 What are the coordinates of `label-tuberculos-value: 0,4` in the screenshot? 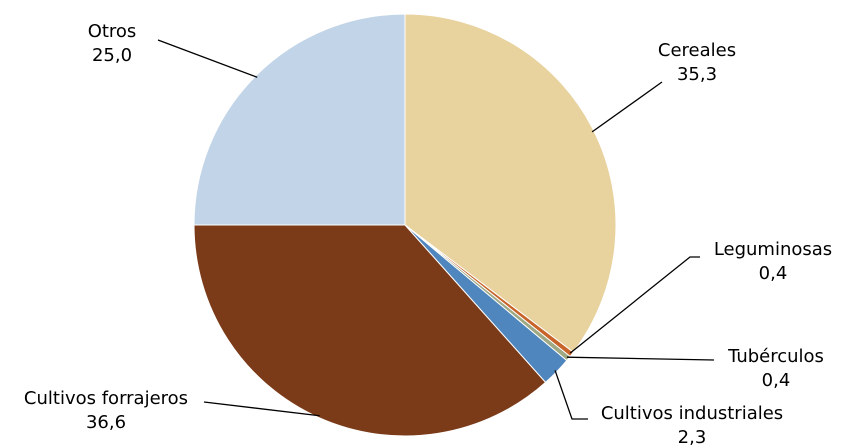 It's located at (776, 380).